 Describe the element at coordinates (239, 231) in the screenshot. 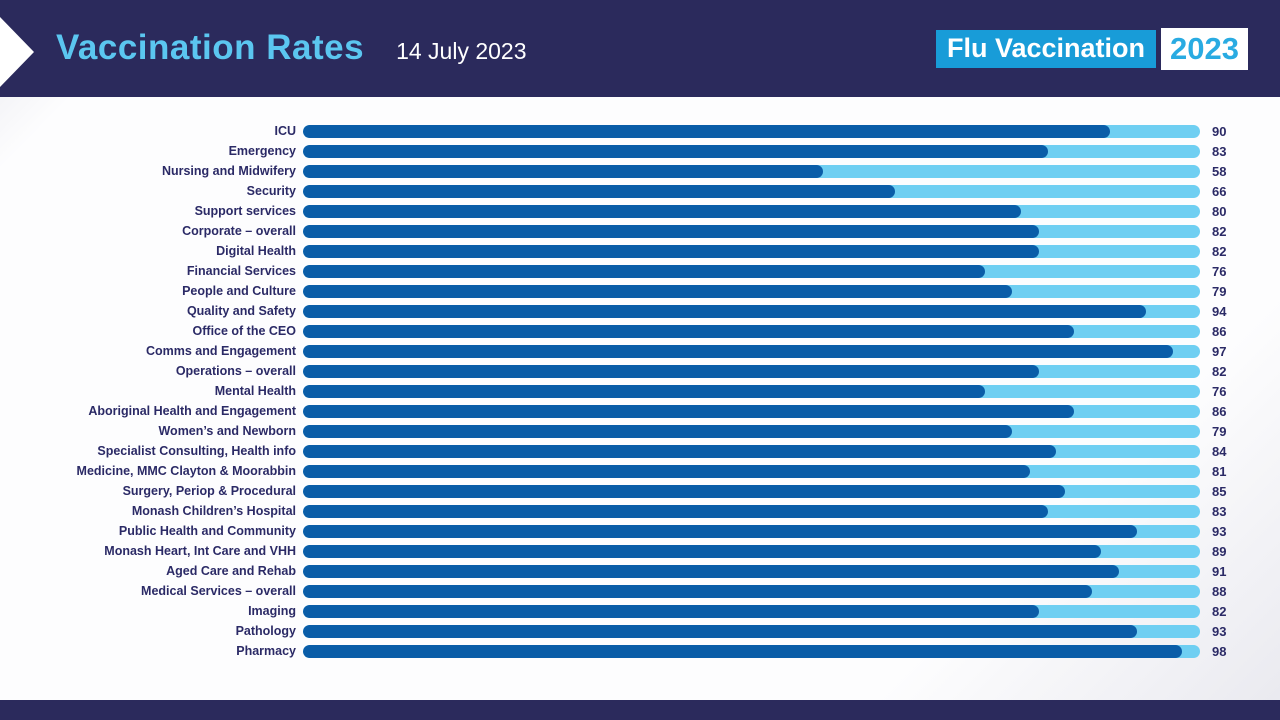

I see `bar-label: Corporate – overall` at that location.